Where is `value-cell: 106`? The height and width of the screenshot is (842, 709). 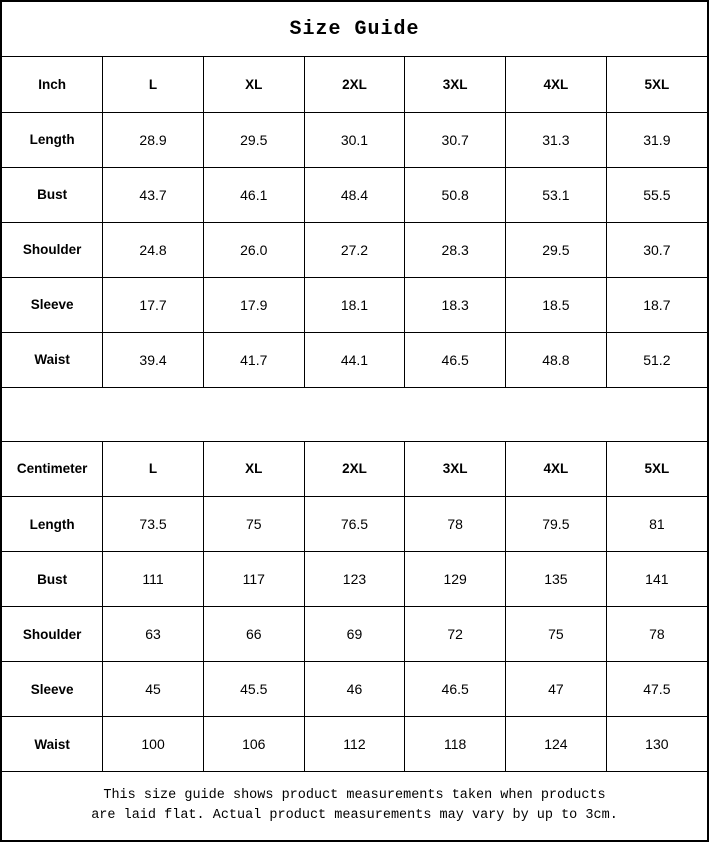
value-cell: 106 is located at coordinates (253, 744).